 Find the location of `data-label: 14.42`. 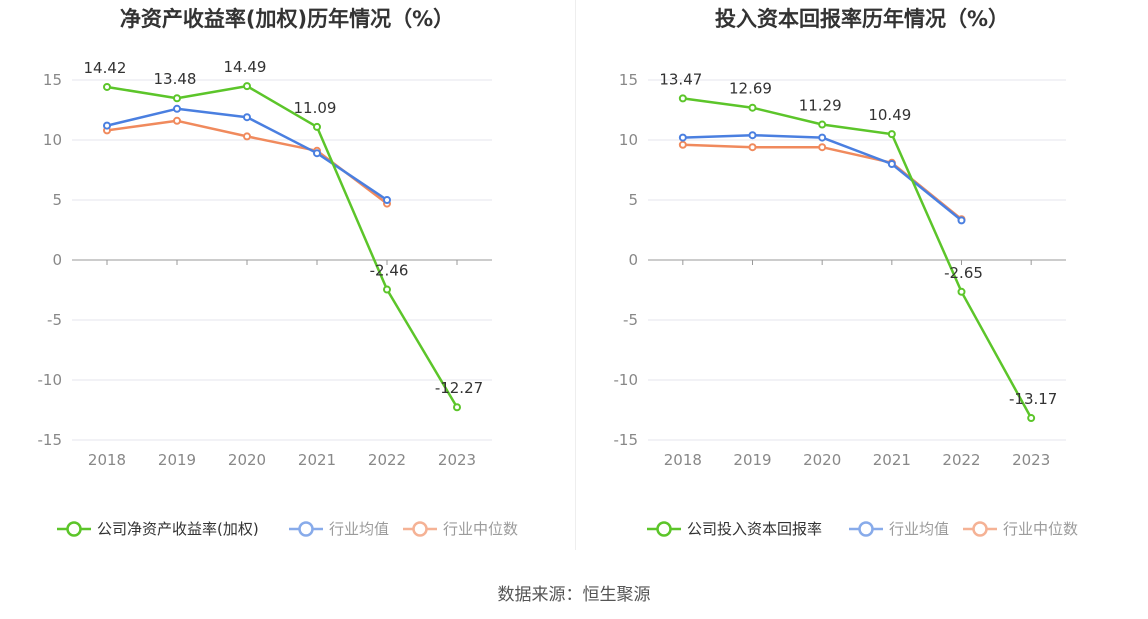

data-label: 14.42 is located at coordinates (105, 68).